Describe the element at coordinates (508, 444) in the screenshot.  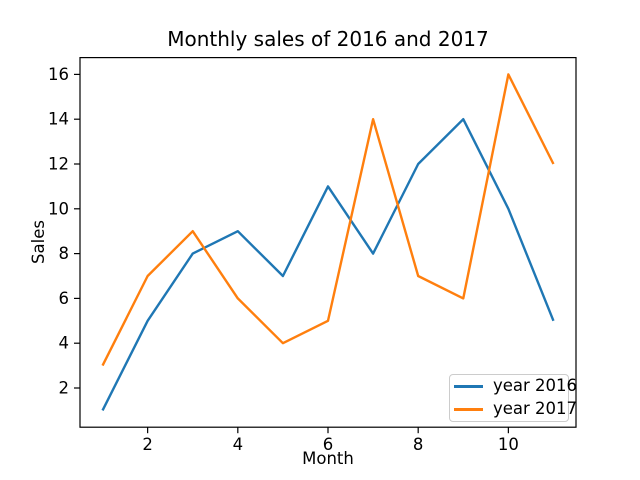
I see `x-tick-label: 10` at that location.